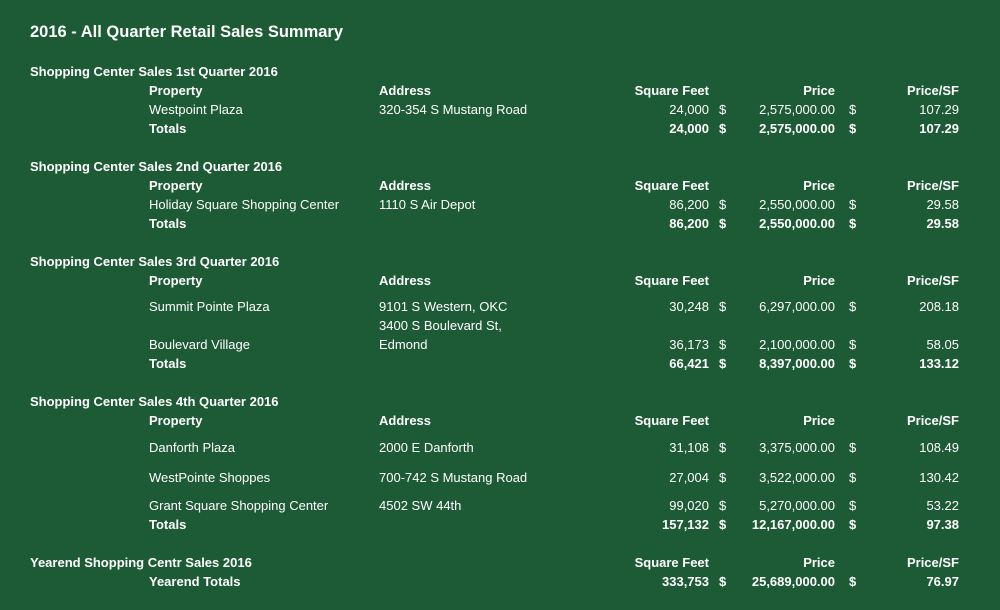 Image resolution: width=1000 pixels, height=610 pixels. I want to click on row-price-sf: 108.49, so click(939, 447).